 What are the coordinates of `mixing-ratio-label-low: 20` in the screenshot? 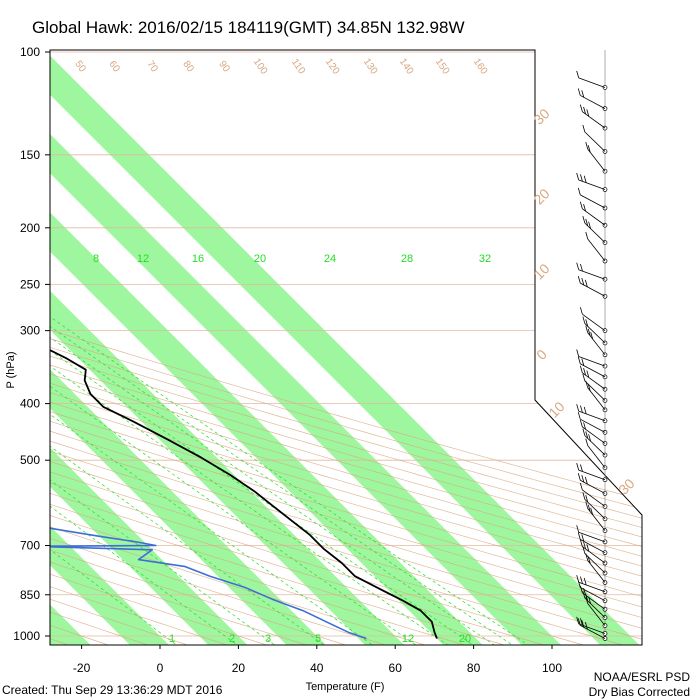 It's located at (465, 639).